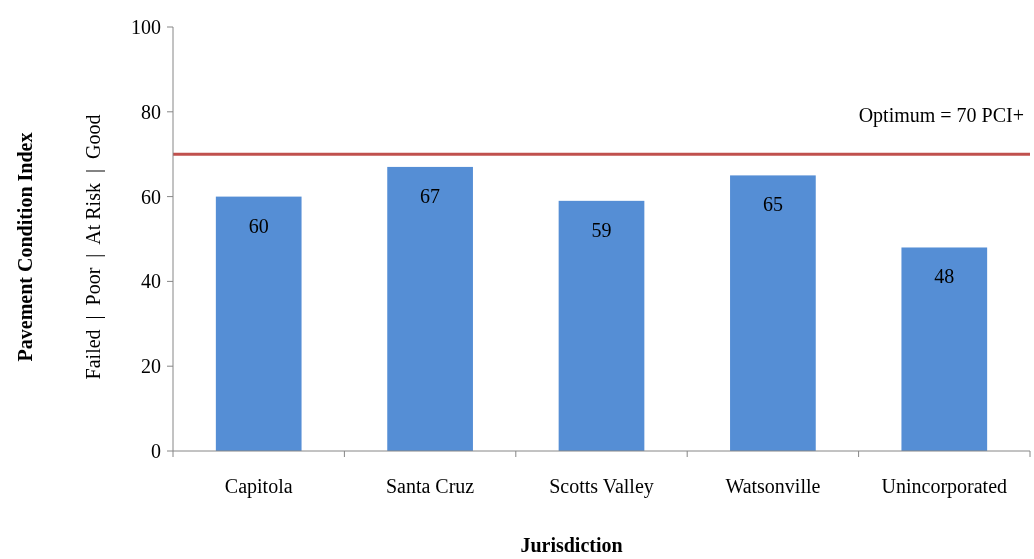 The width and height of the screenshot is (1034, 559). Describe the element at coordinates (944, 486) in the screenshot. I see `x-tick-label: Unincorporated` at that location.